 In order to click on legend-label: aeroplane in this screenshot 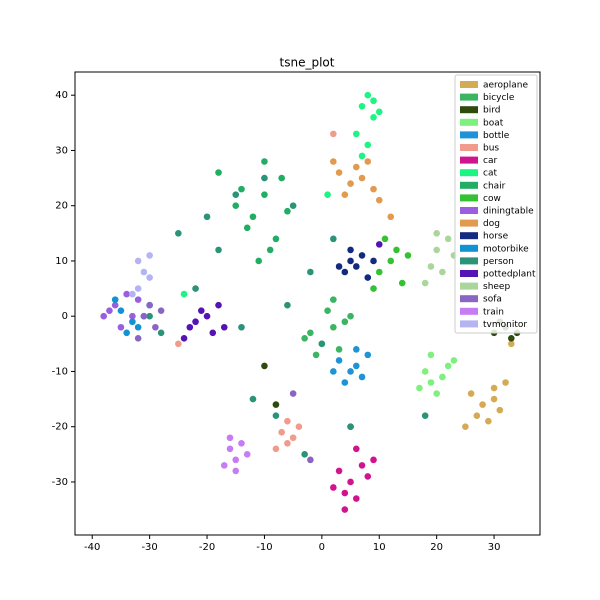, I will do `click(505, 86)`.